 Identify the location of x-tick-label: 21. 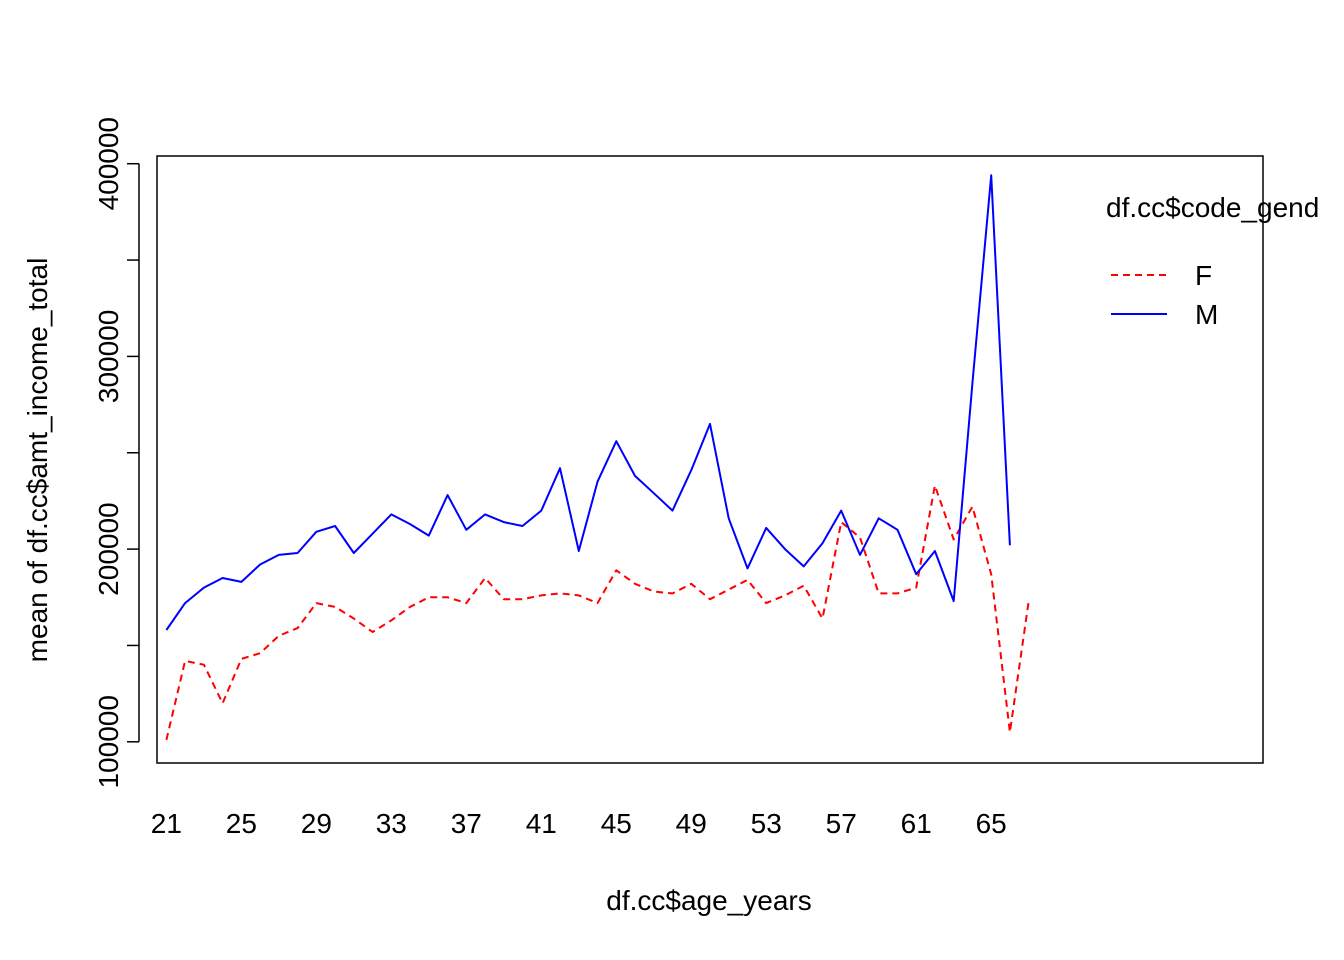
(166, 823).